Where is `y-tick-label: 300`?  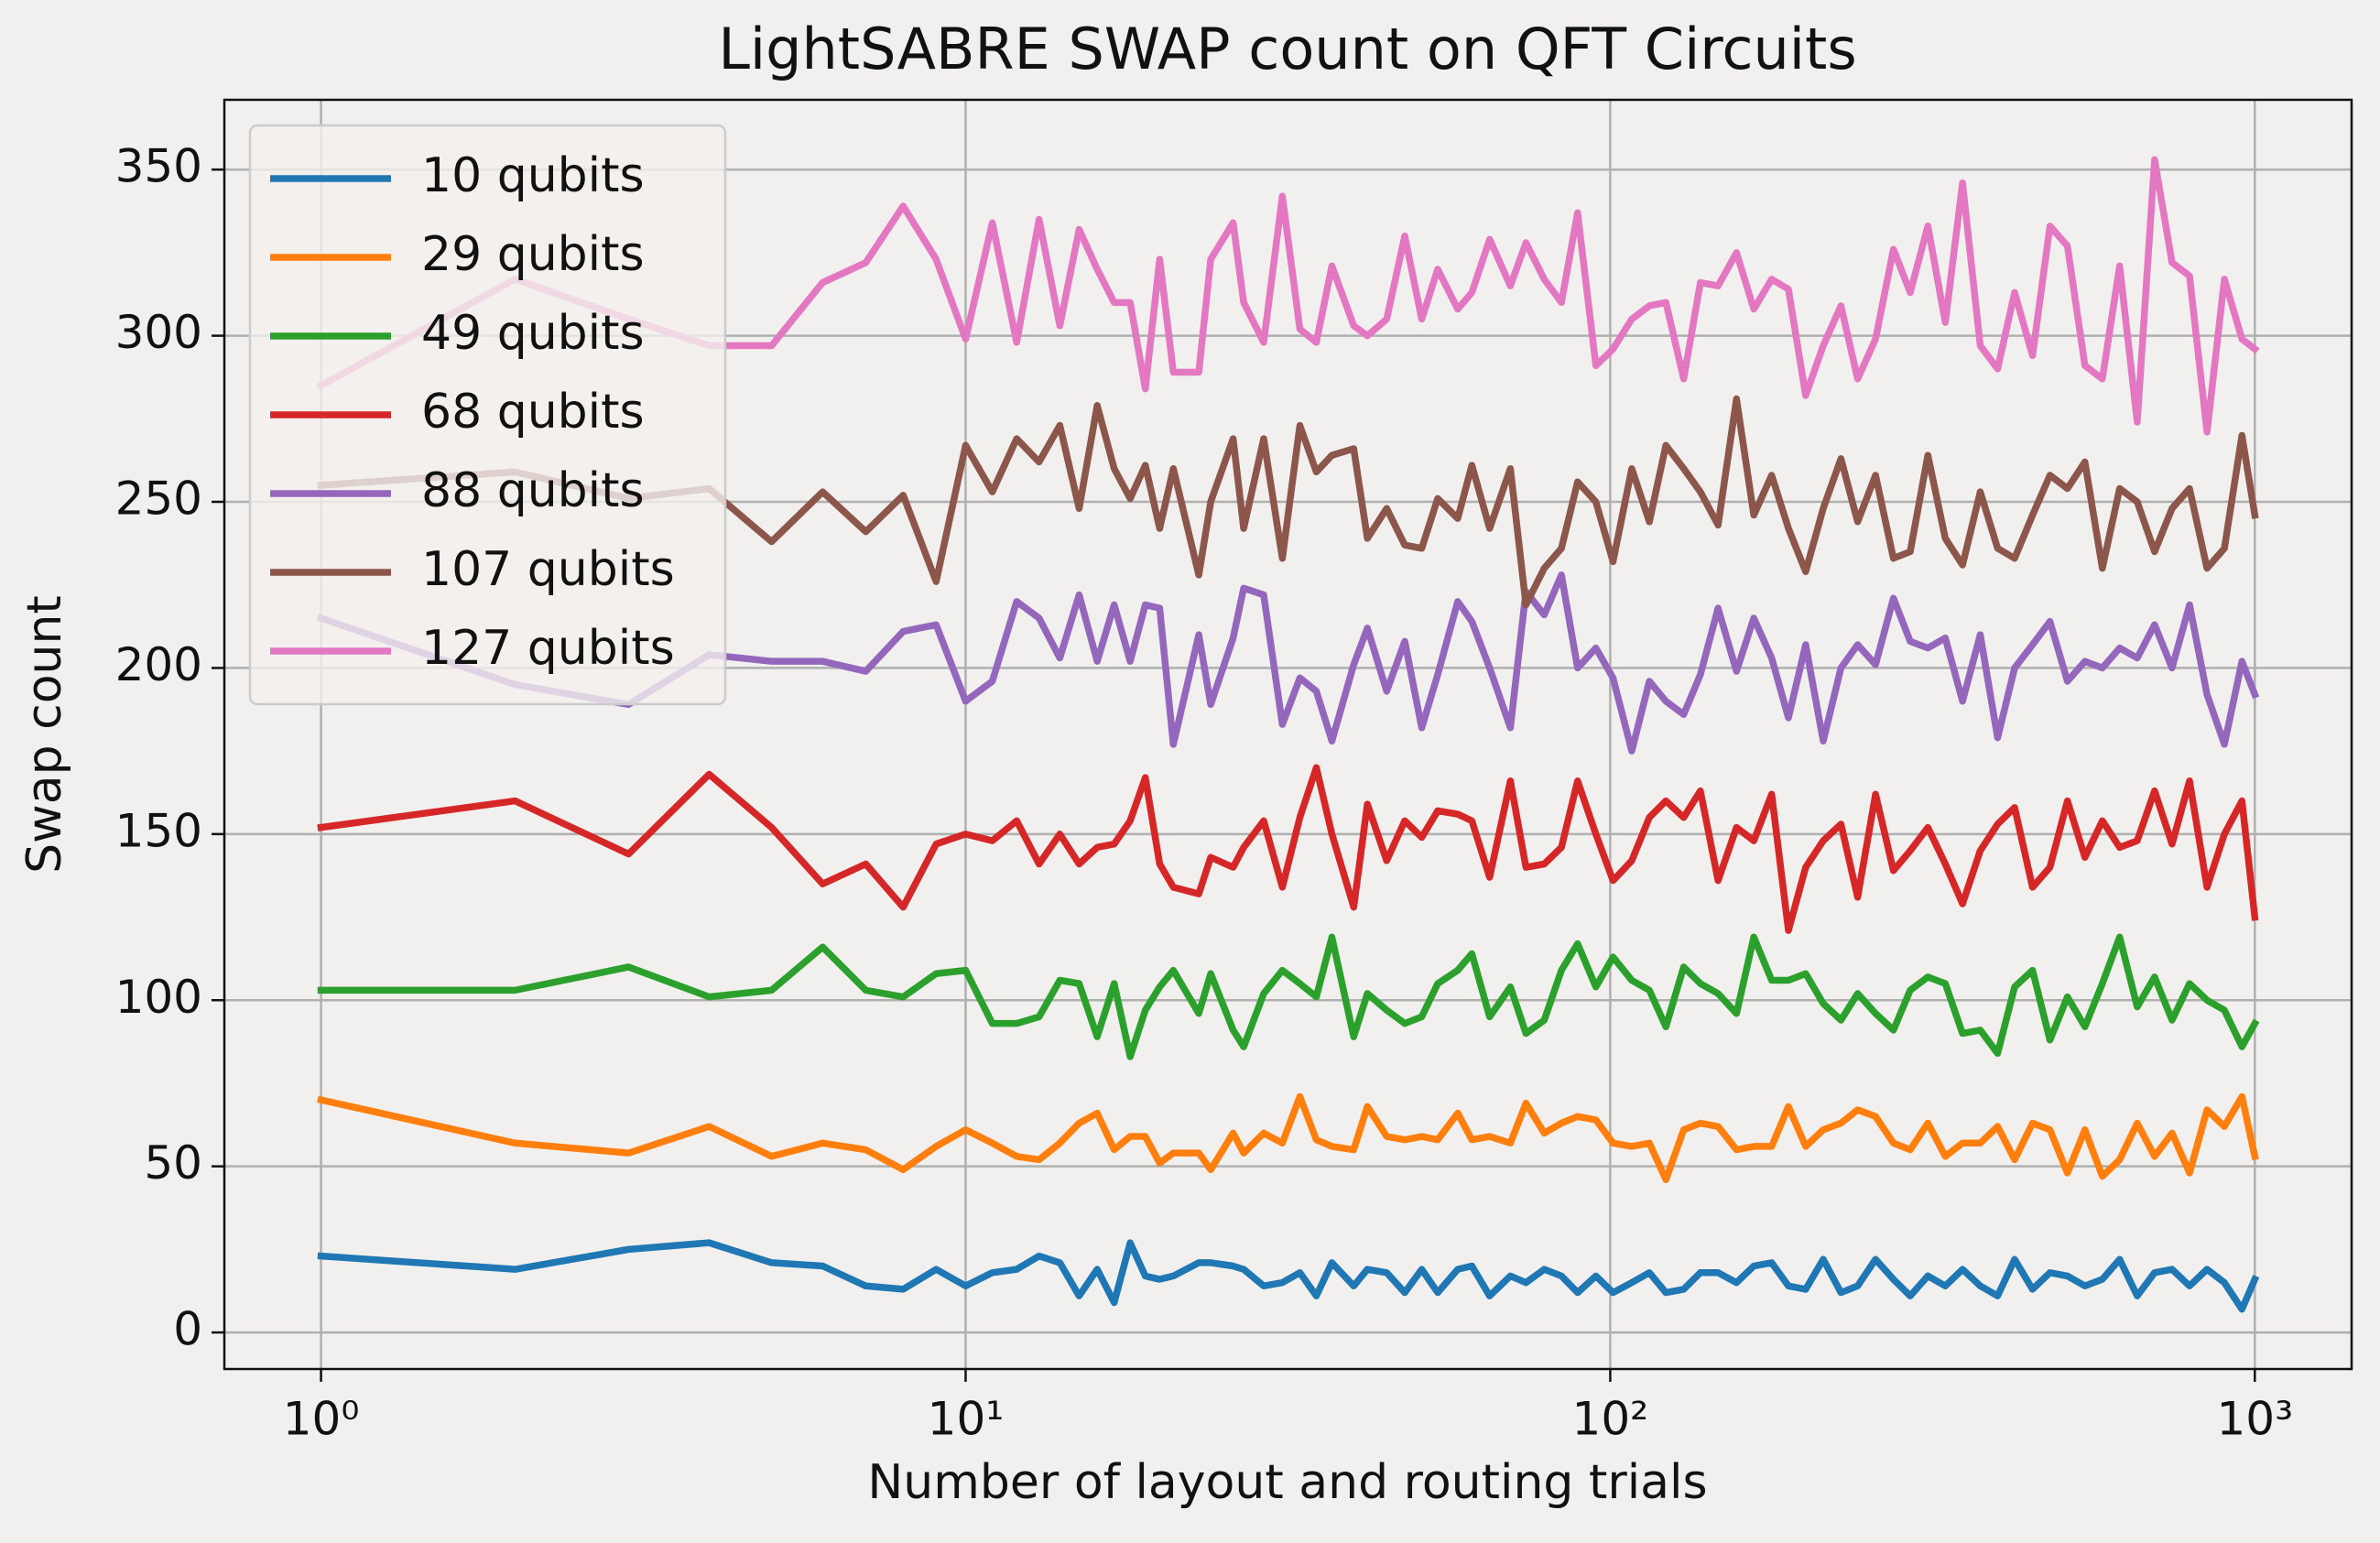
y-tick-label: 300 is located at coordinates (158, 333).